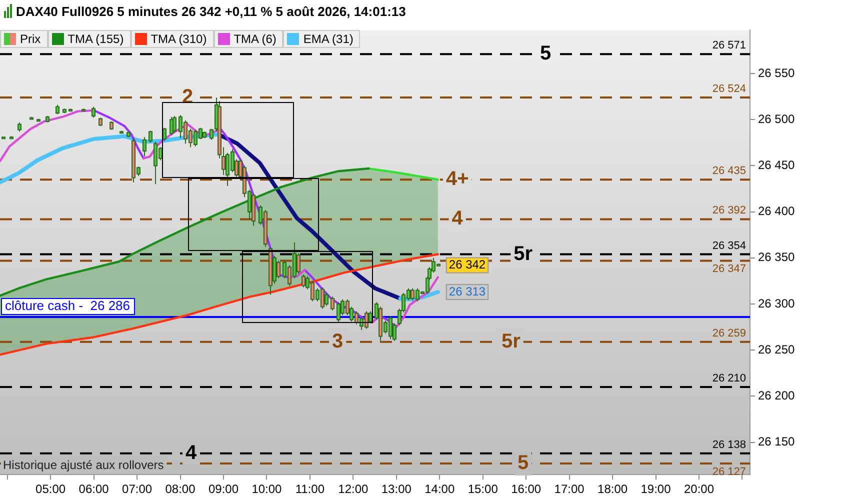 The width and height of the screenshot is (850, 500). I want to click on ref-line-label: clôture cash - 26 286, so click(67, 306).